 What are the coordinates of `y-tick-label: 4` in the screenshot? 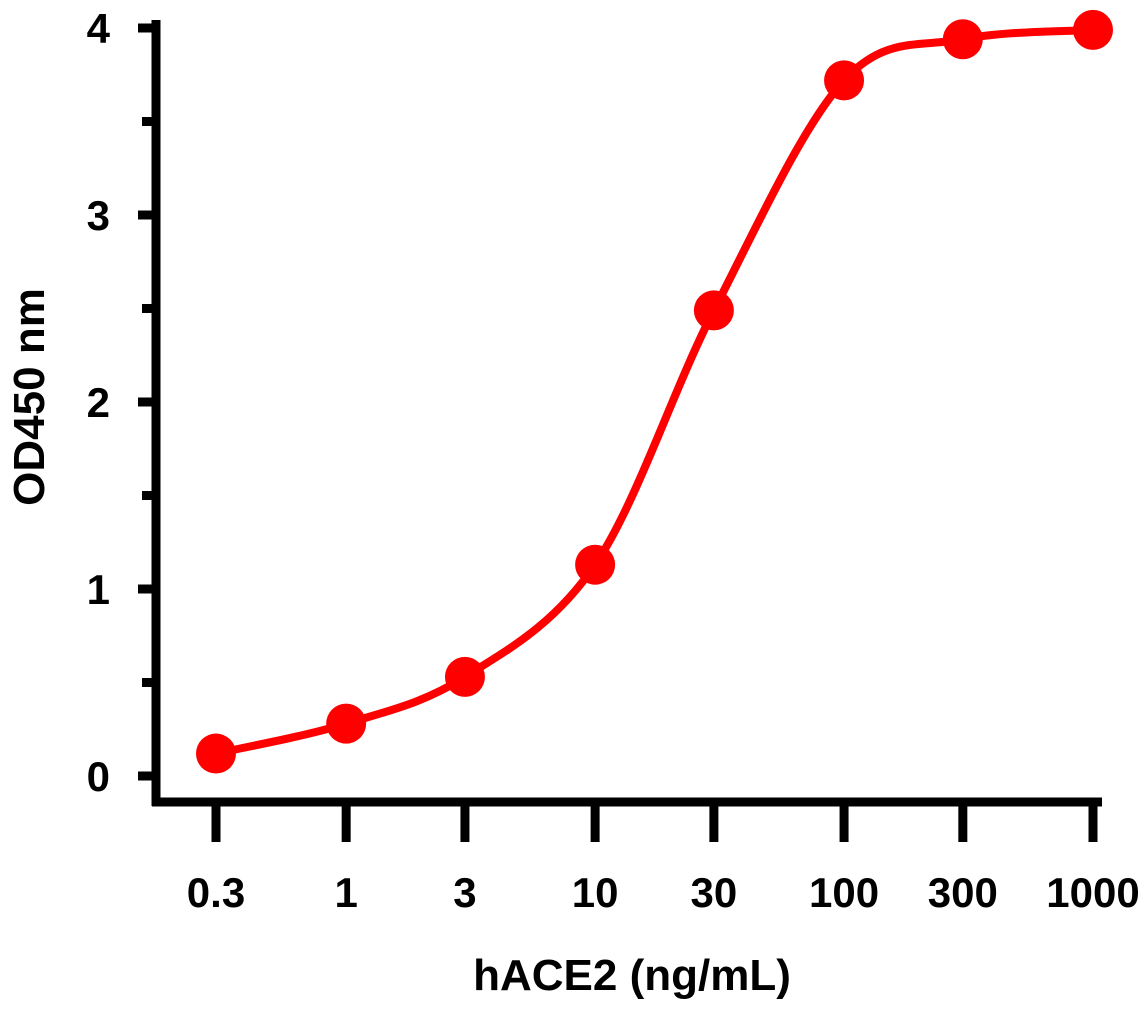 It's located at (99, 28).